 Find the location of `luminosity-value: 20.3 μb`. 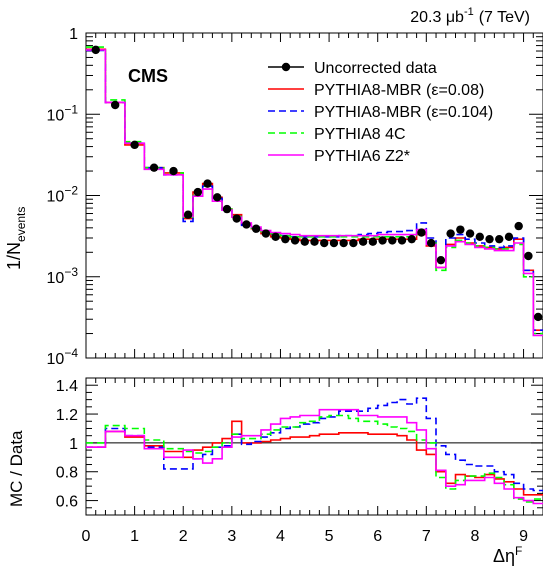

luminosity-value: 20.3 μb is located at coordinates (437, 17).